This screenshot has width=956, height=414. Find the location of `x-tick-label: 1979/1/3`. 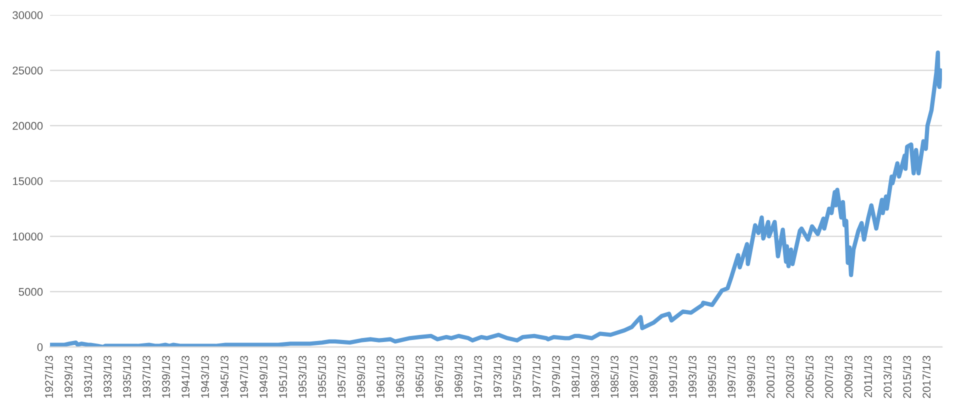

x-tick-label: 1979/1/3 is located at coordinates (556, 377).